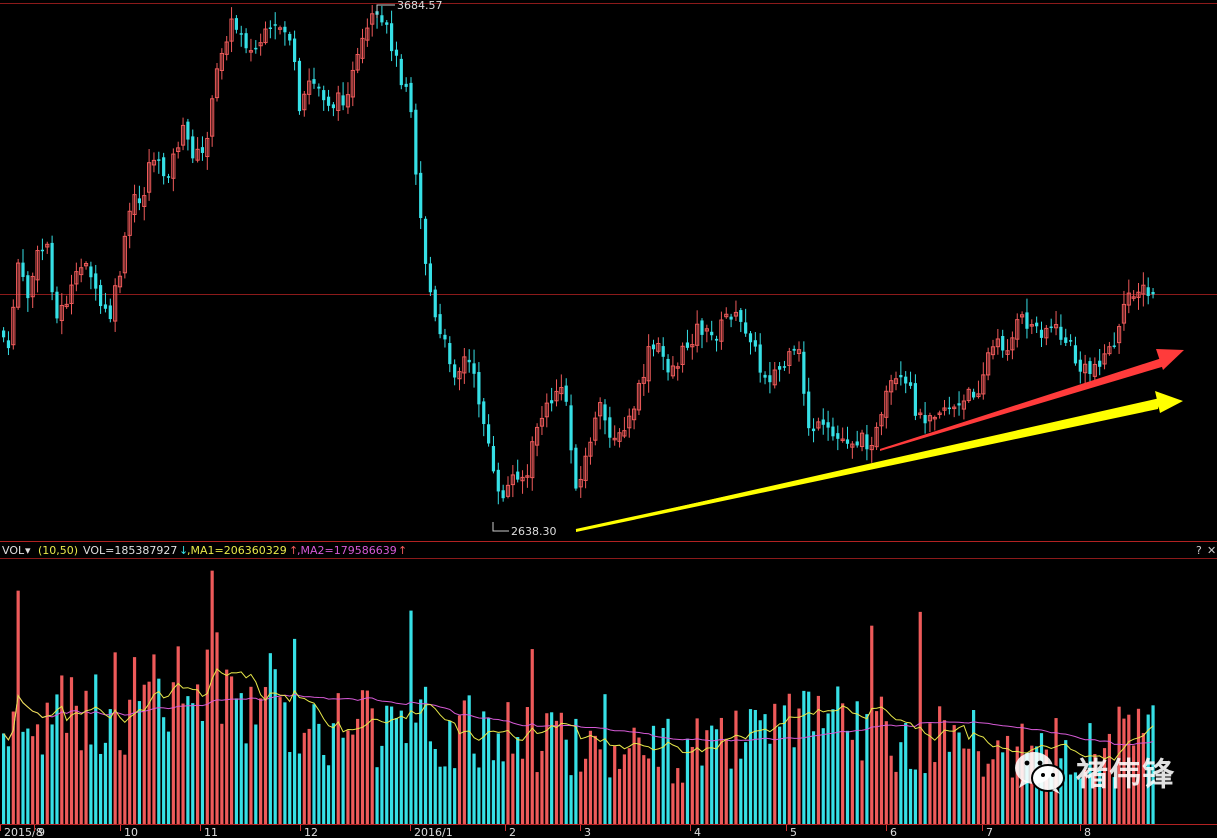 This screenshot has width=1217, height=838. I want to click on red-trendline, so click(1032, 400).